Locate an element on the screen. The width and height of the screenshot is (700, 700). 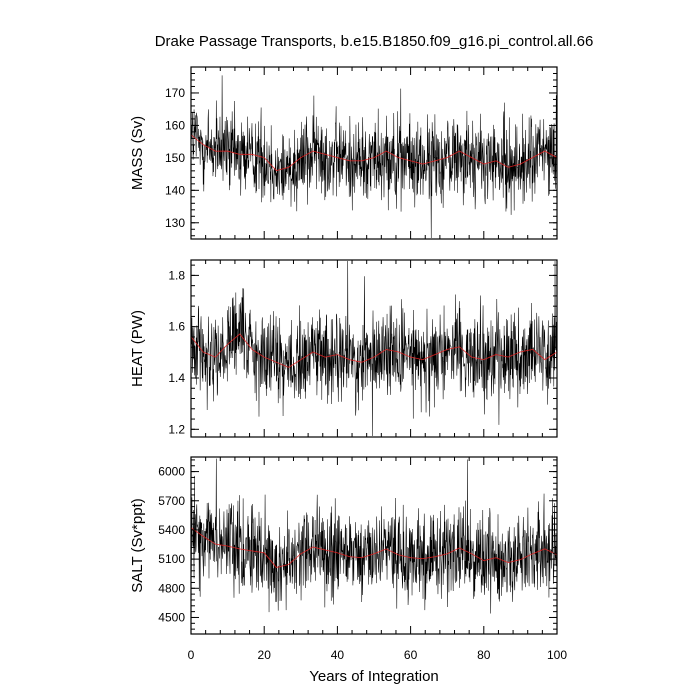
heat-x-ticks is located at coordinates (374, 348).